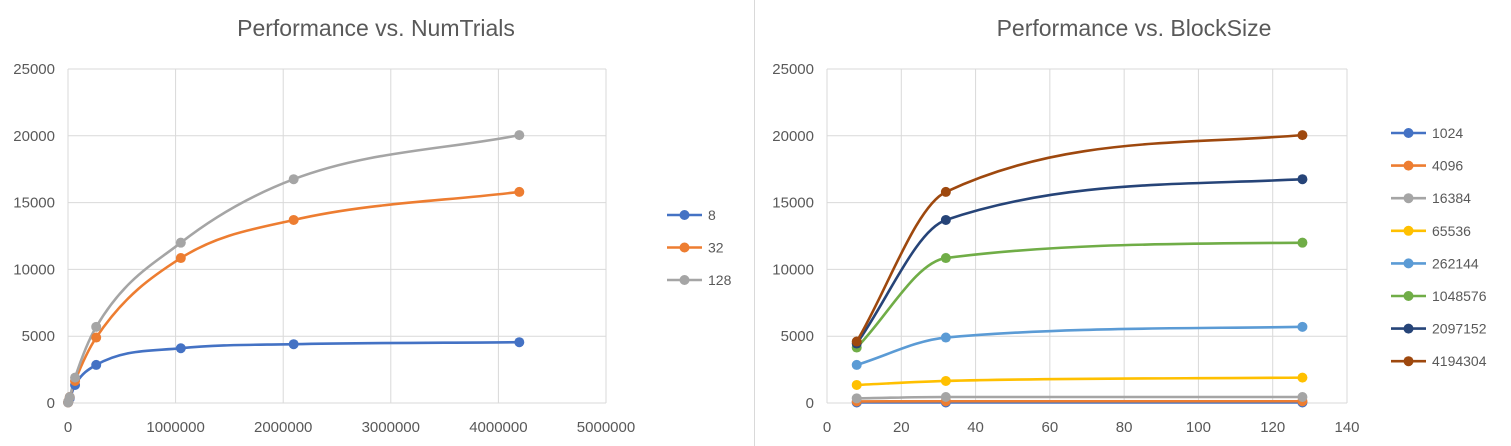 The width and height of the screenshot is (1511, 446). Describe the element at coordinates (1447, 133) in the screenshot. I see `legend-label: 1024` at that location.